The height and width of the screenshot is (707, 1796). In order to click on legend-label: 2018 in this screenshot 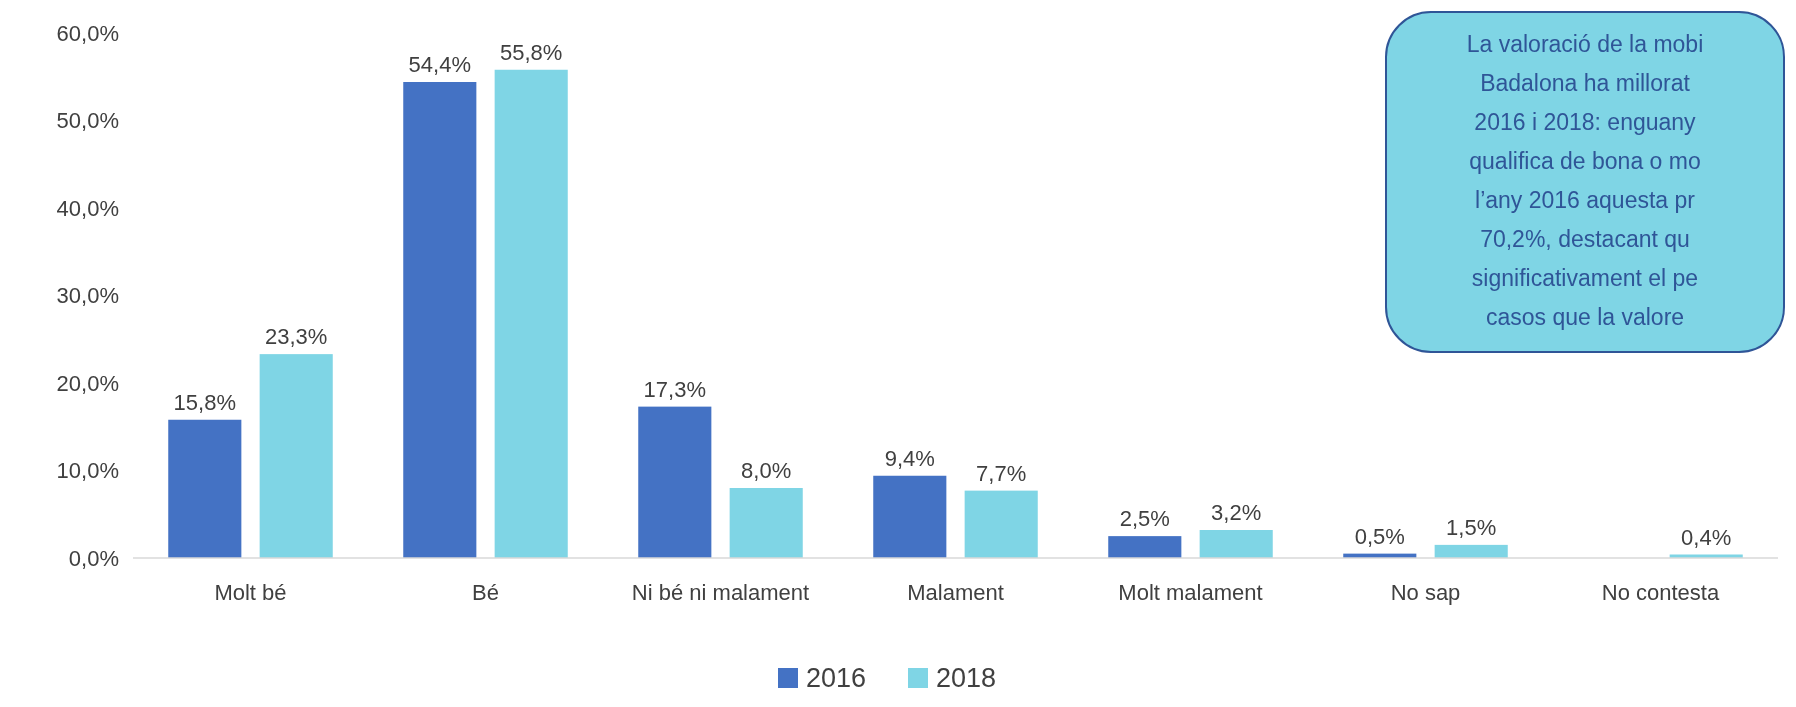, I will do `click(966, 678)`.